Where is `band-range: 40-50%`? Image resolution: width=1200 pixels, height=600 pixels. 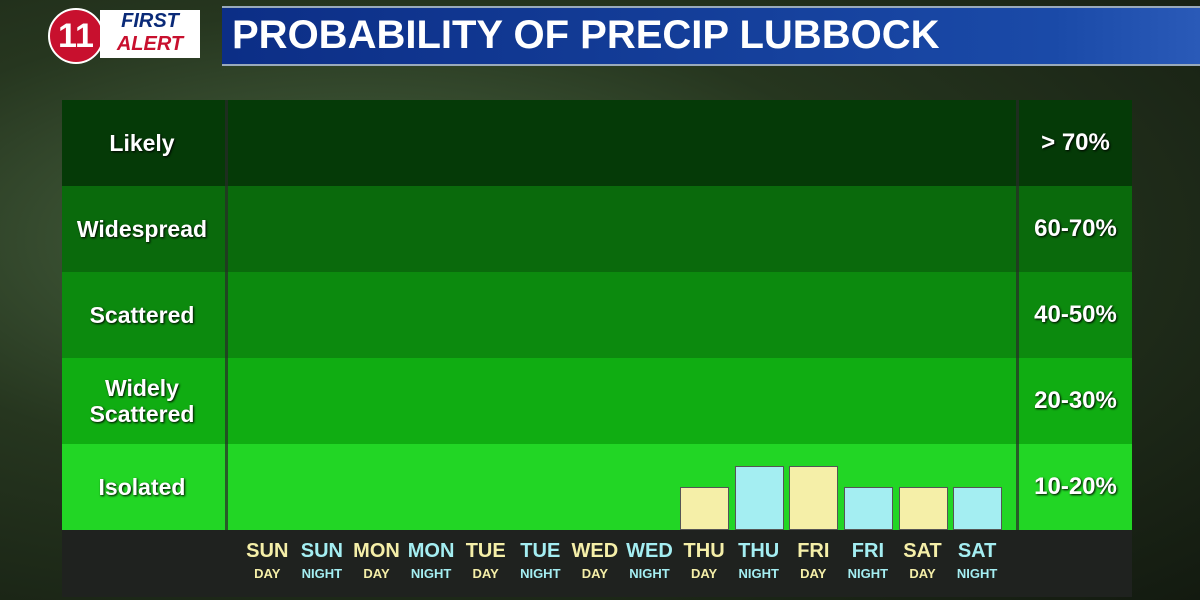
band-range: 40-50% is located at coordinates (1075, 314).